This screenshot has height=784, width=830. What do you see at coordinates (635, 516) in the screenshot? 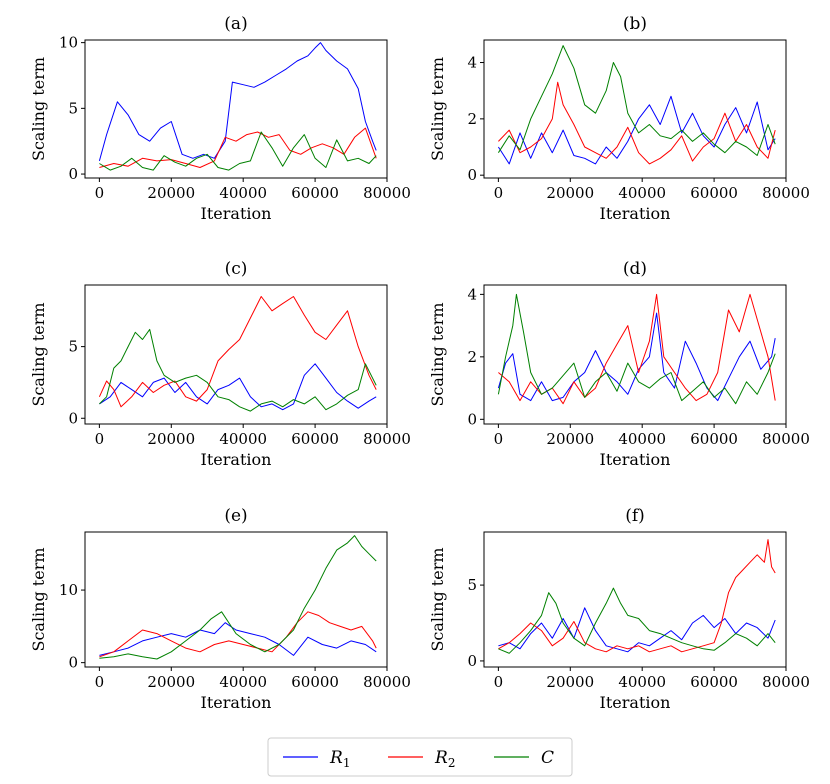
I see `panel-title: (f)` at bounding box center [635, 516].